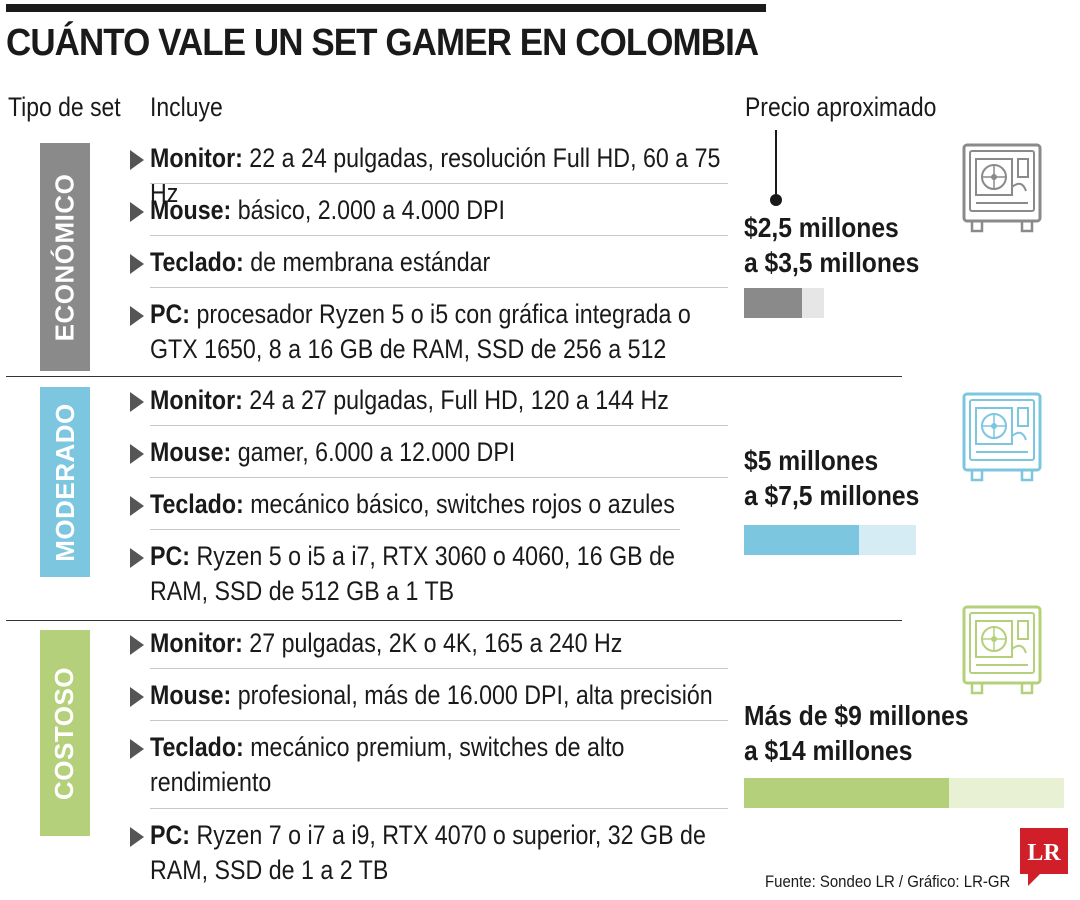 This screenshot has height=900, width=1080. Describe the element at coordinates (832, 245) in the screenshot. I see `price-economico: $2,5 millones a $3,5 millones` at that location.